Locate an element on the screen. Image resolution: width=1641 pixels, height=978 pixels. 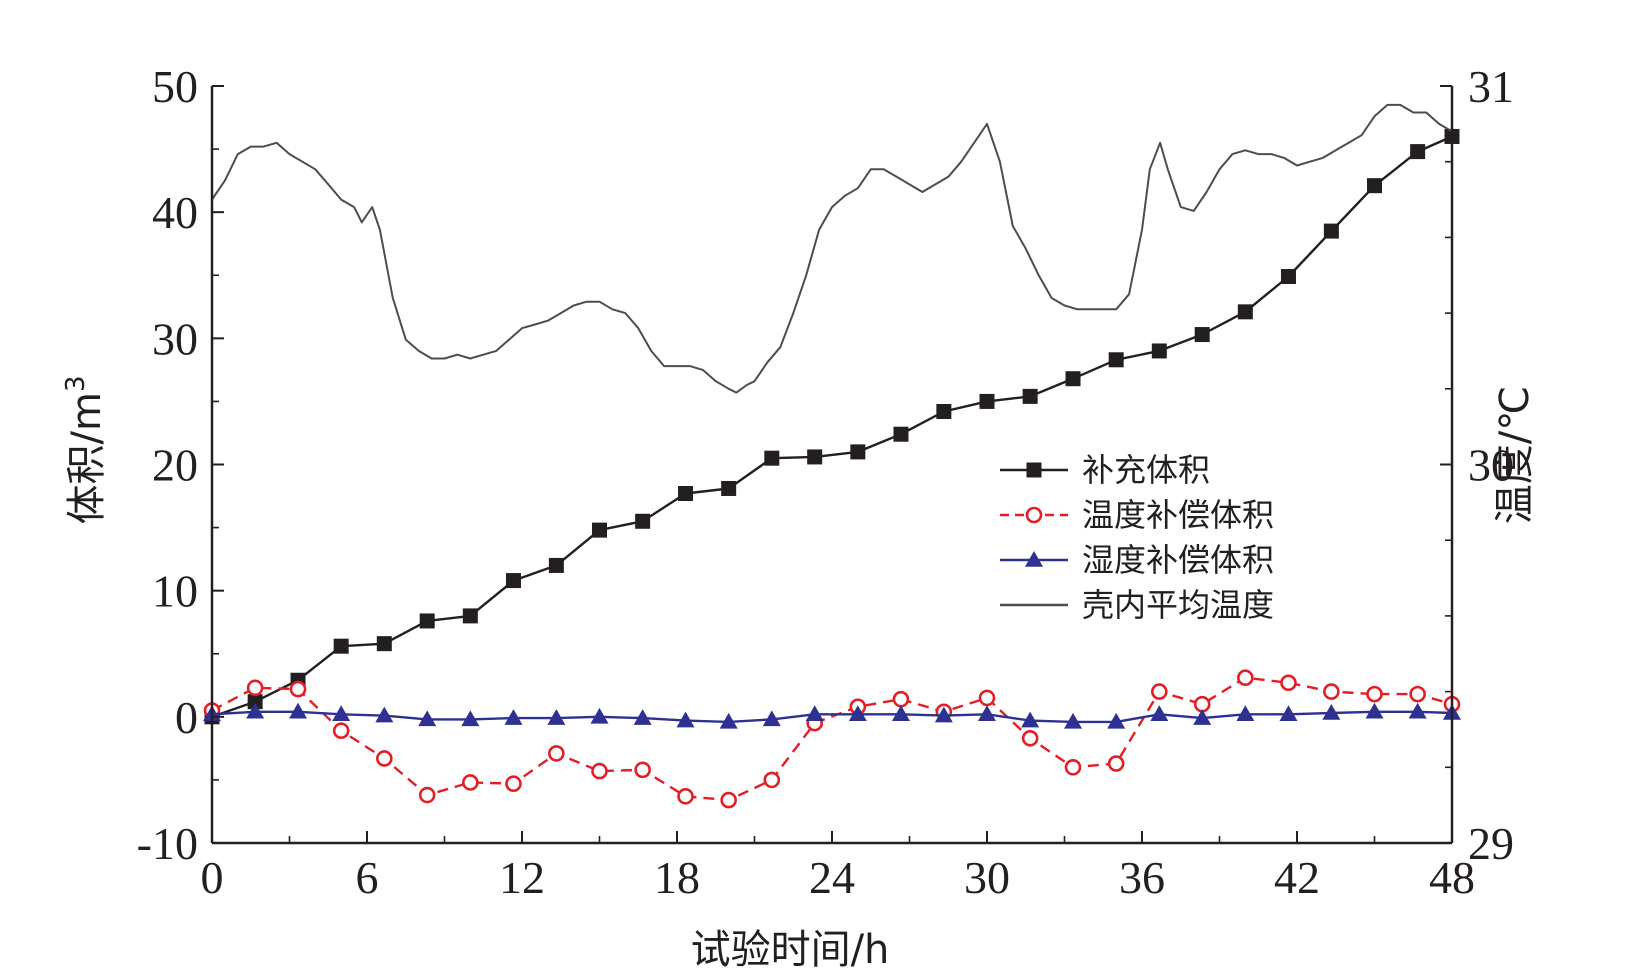
y-left-tick-label: 40 is located at coordinates (175, 212).